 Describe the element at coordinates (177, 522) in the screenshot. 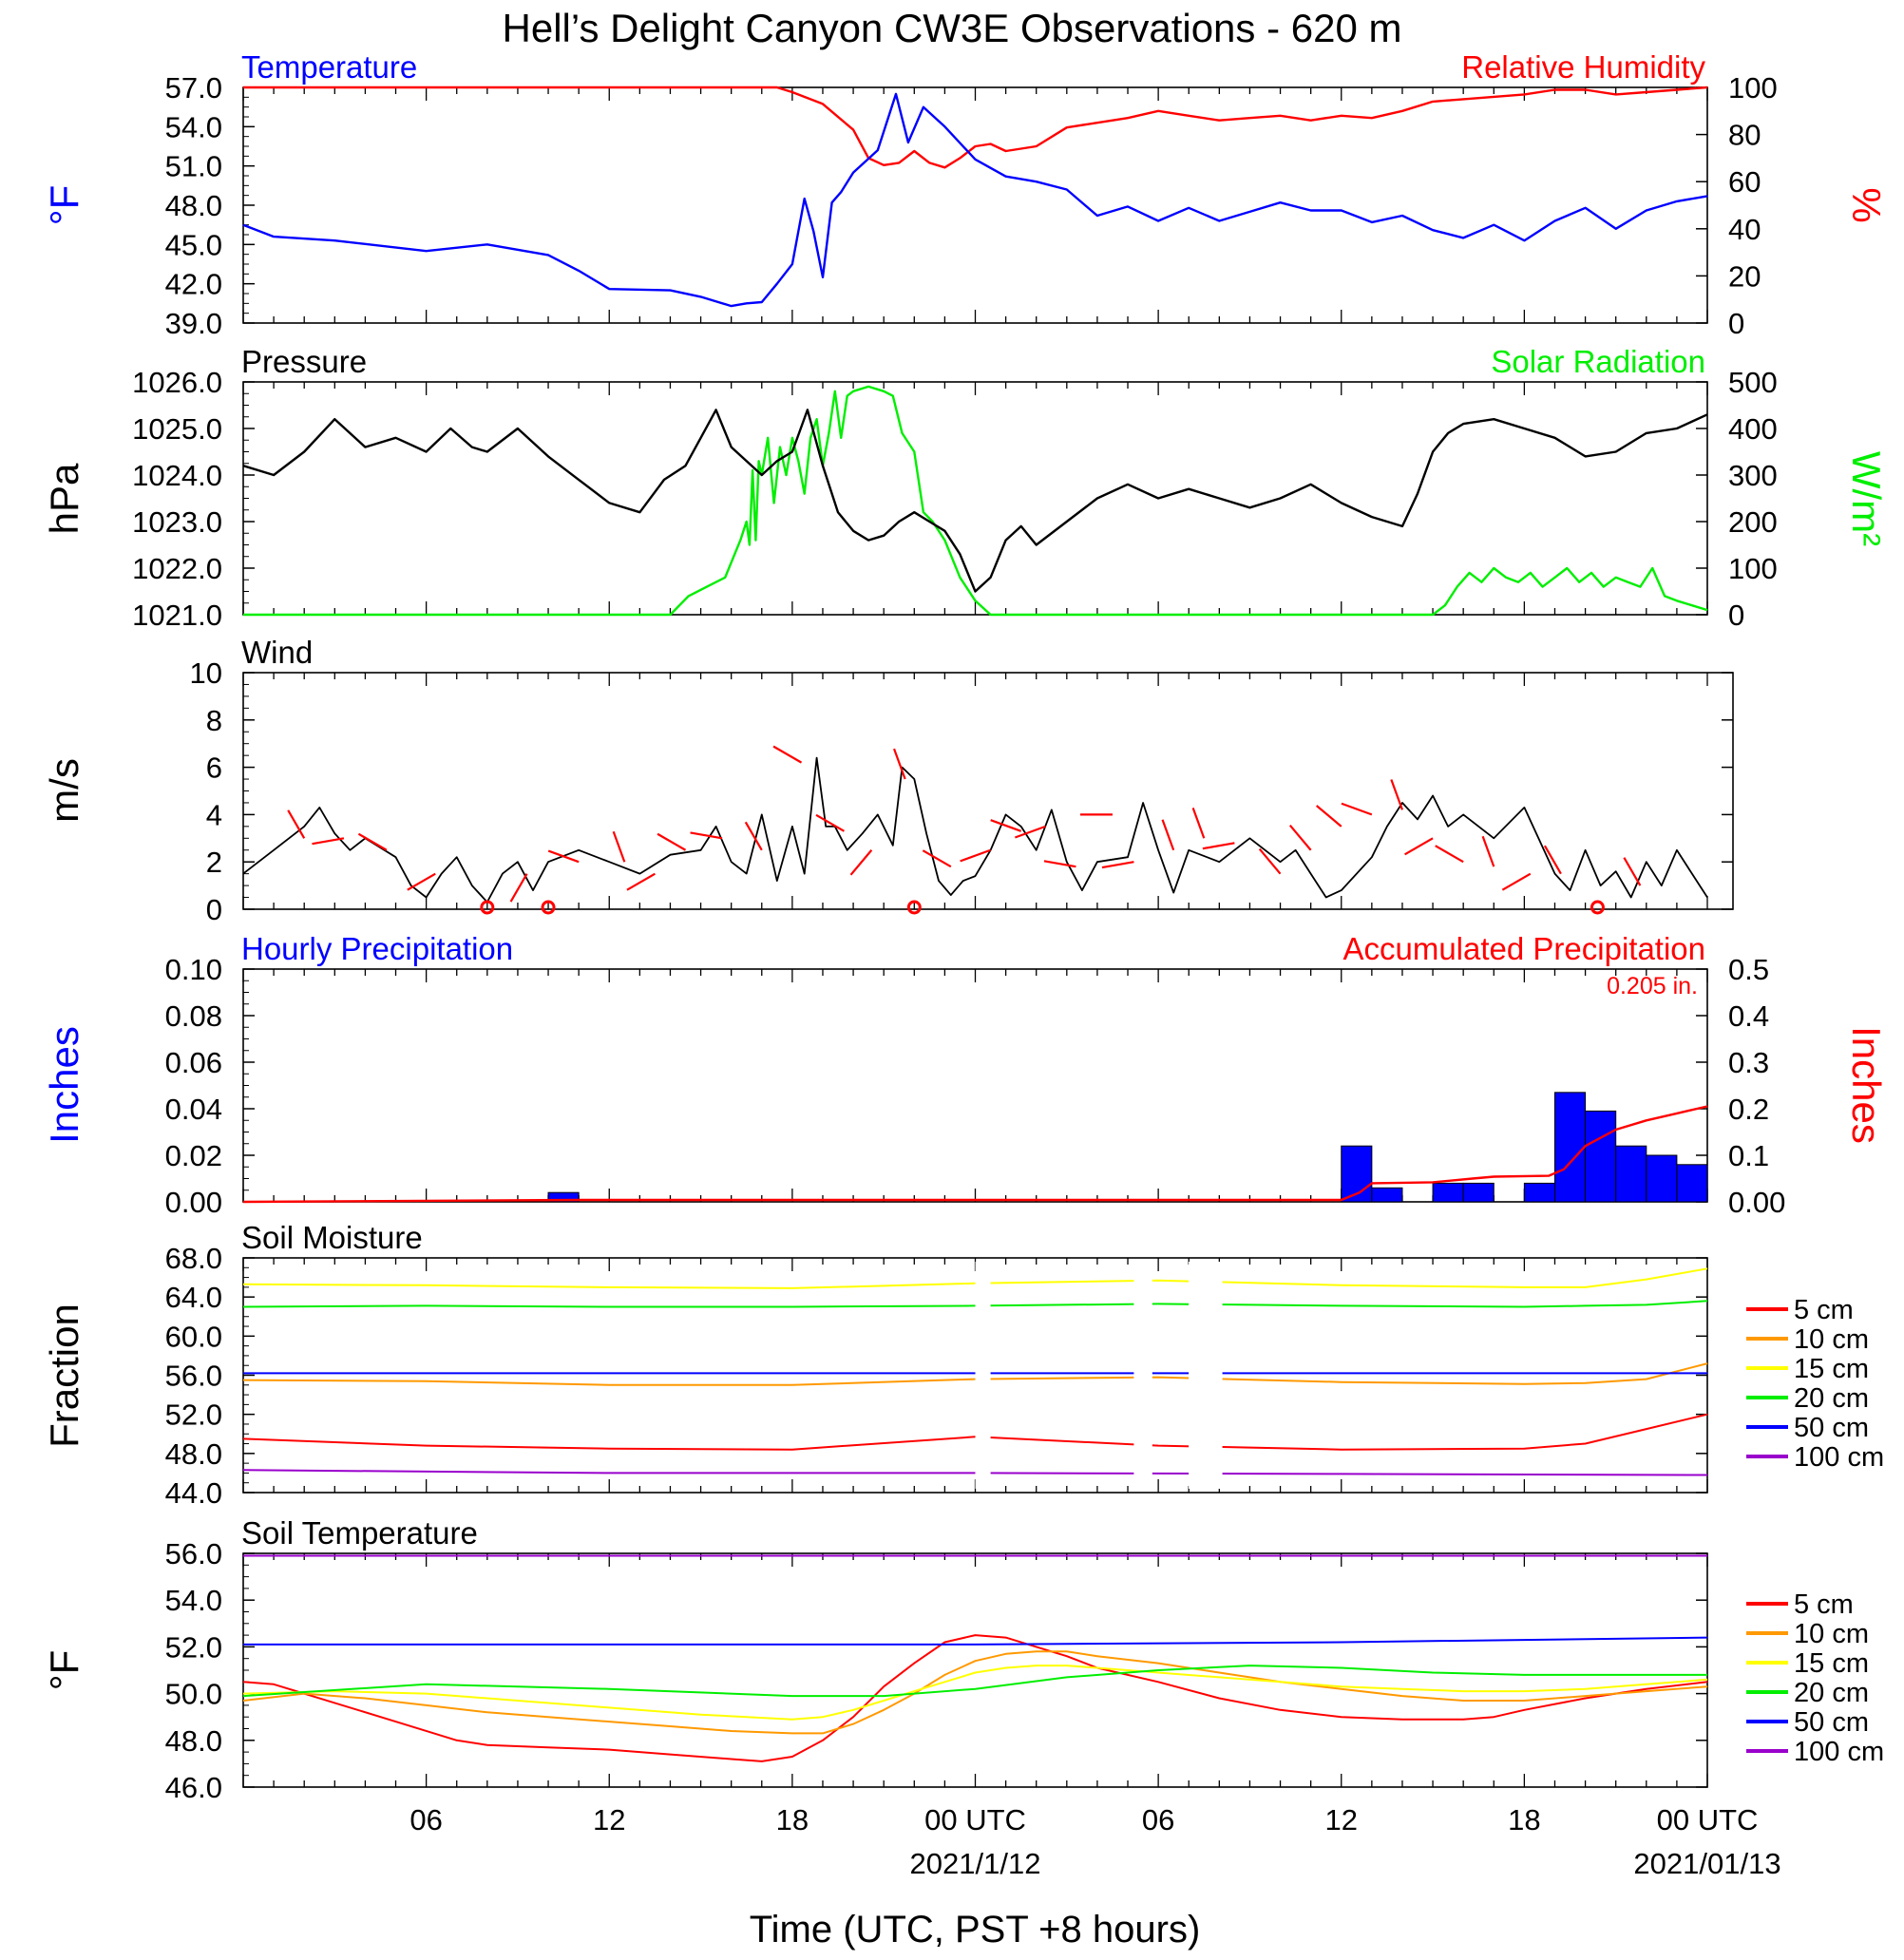

I see `y-tick-label: 1023.0` at that location.